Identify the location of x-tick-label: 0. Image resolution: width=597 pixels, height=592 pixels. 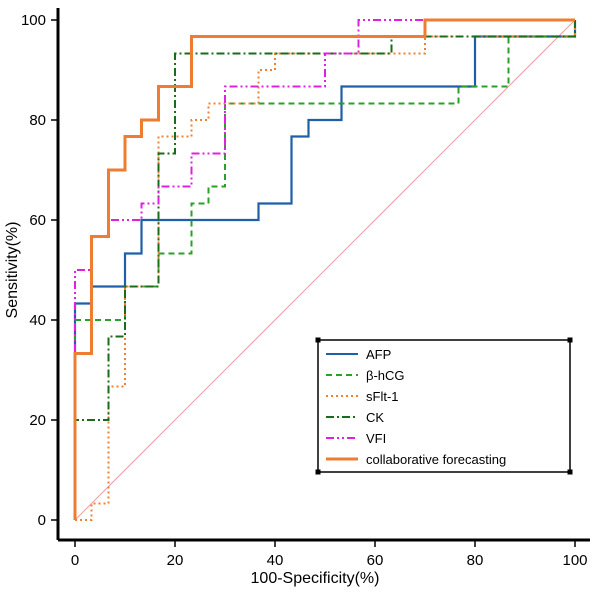
(75, 560).